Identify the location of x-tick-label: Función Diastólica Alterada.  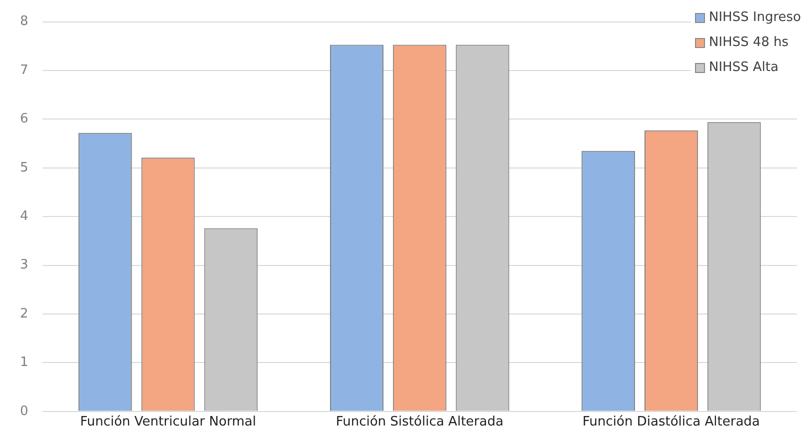
(671, 422).